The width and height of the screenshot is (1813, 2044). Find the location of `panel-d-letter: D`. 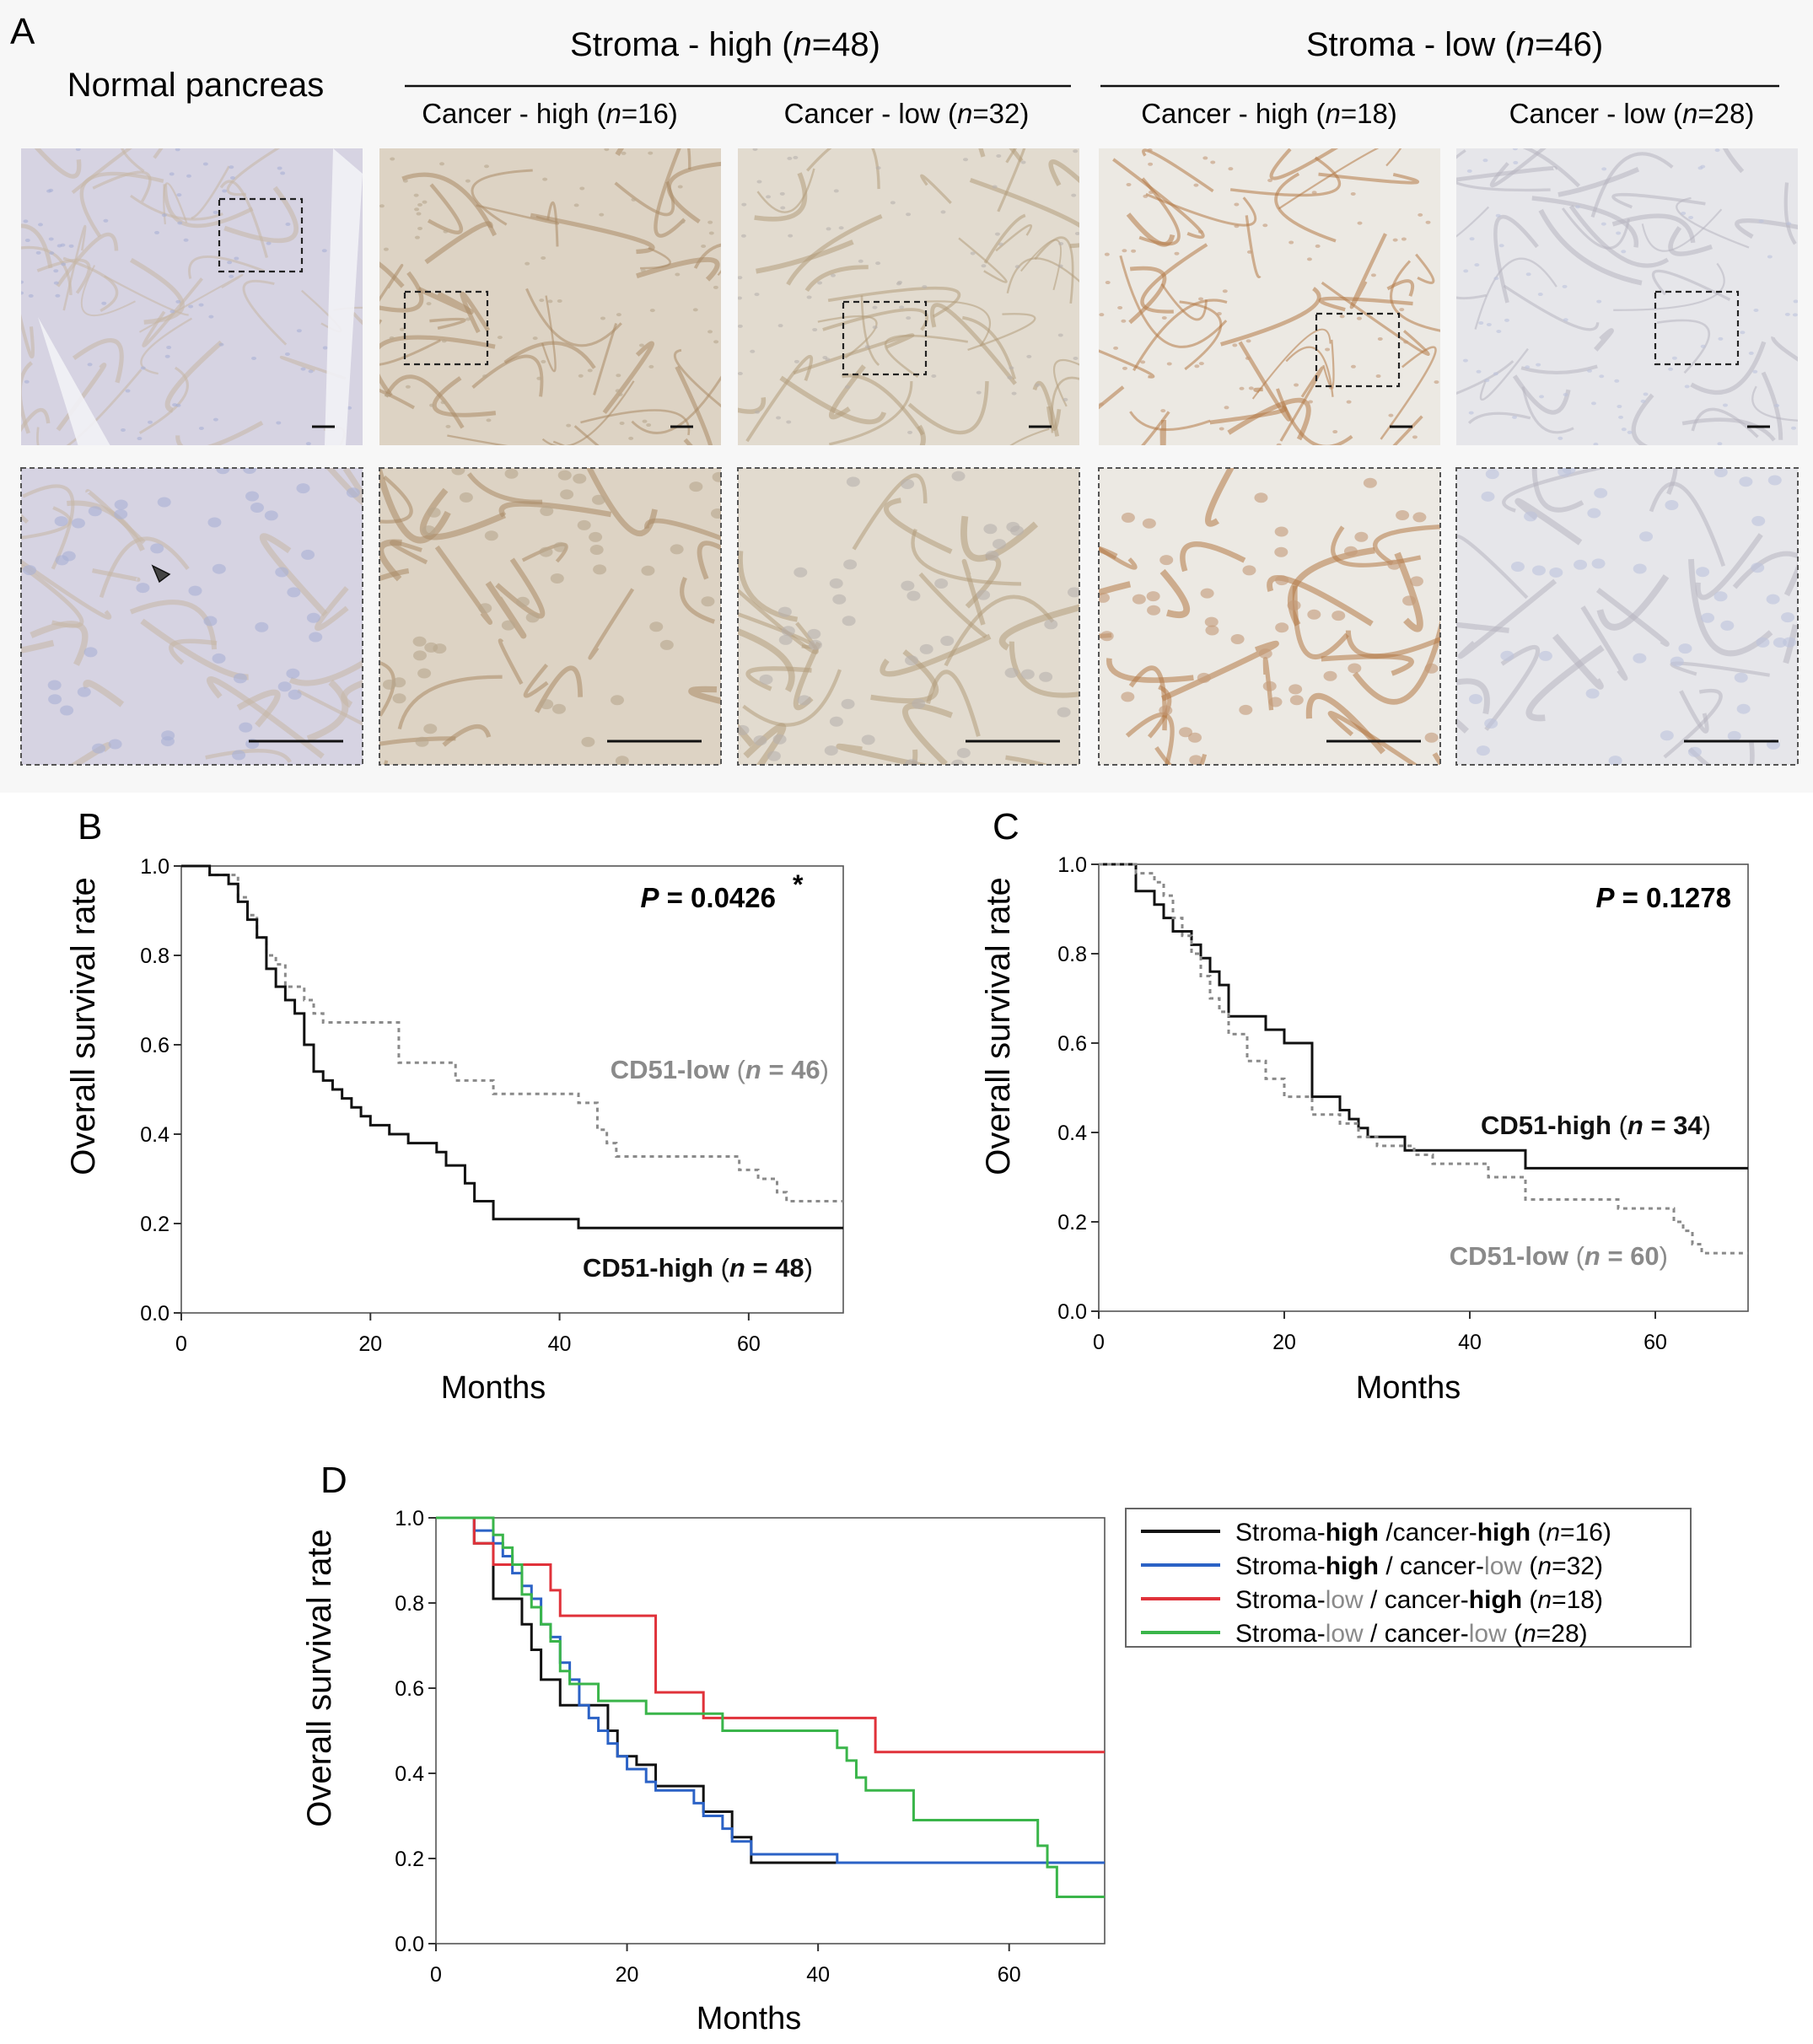

panel-d-letter: D is located at coordinates (334, 1481).